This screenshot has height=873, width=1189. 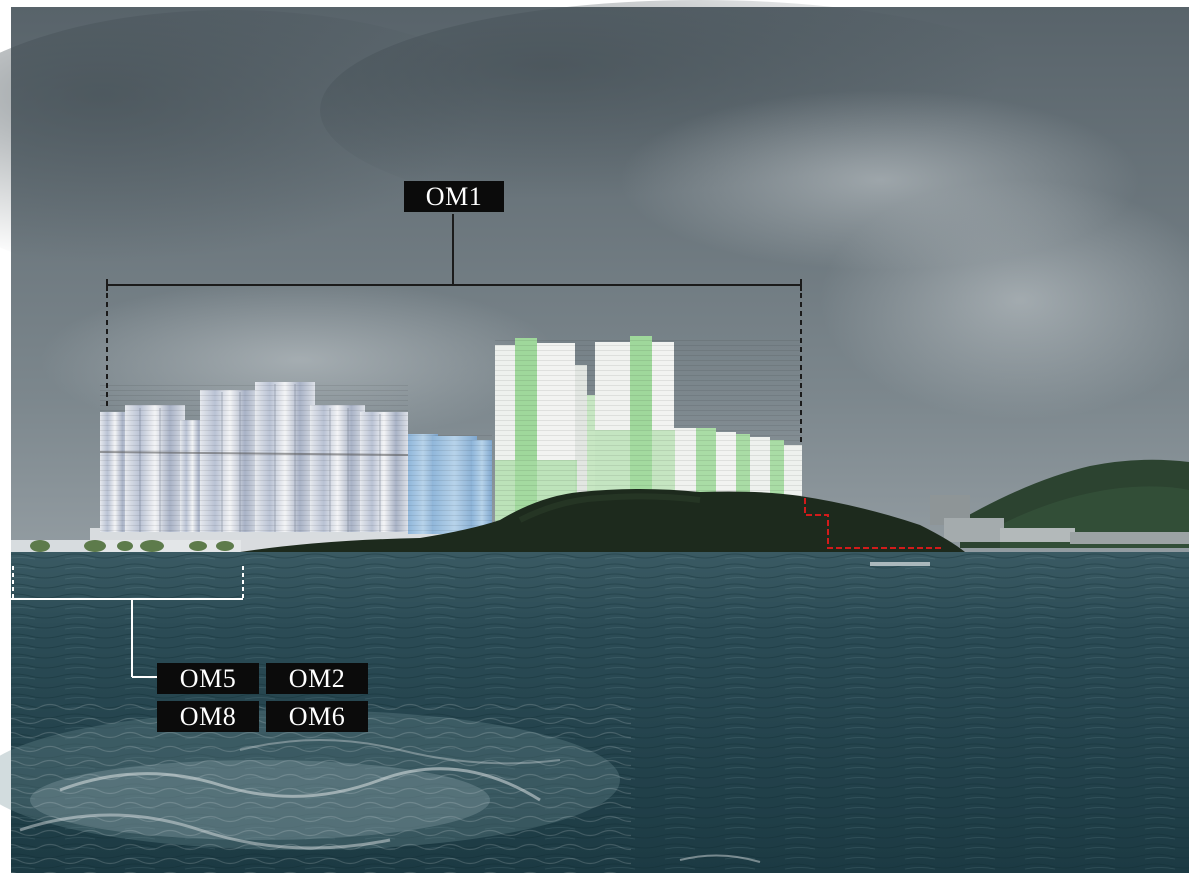 What do you see at coordinates (208, 716) in the screenshot?
I see `label-om8: OM8` at bounding box center [208, 716].